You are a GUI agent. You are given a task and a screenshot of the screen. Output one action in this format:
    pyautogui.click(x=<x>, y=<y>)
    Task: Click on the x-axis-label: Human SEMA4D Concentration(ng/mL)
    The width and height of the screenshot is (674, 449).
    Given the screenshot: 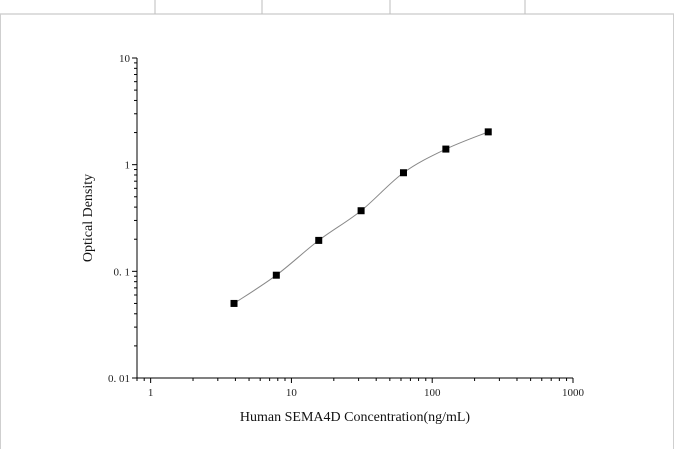 What is the action you would take?
    pyautogui.click(x=355, y=417)
    